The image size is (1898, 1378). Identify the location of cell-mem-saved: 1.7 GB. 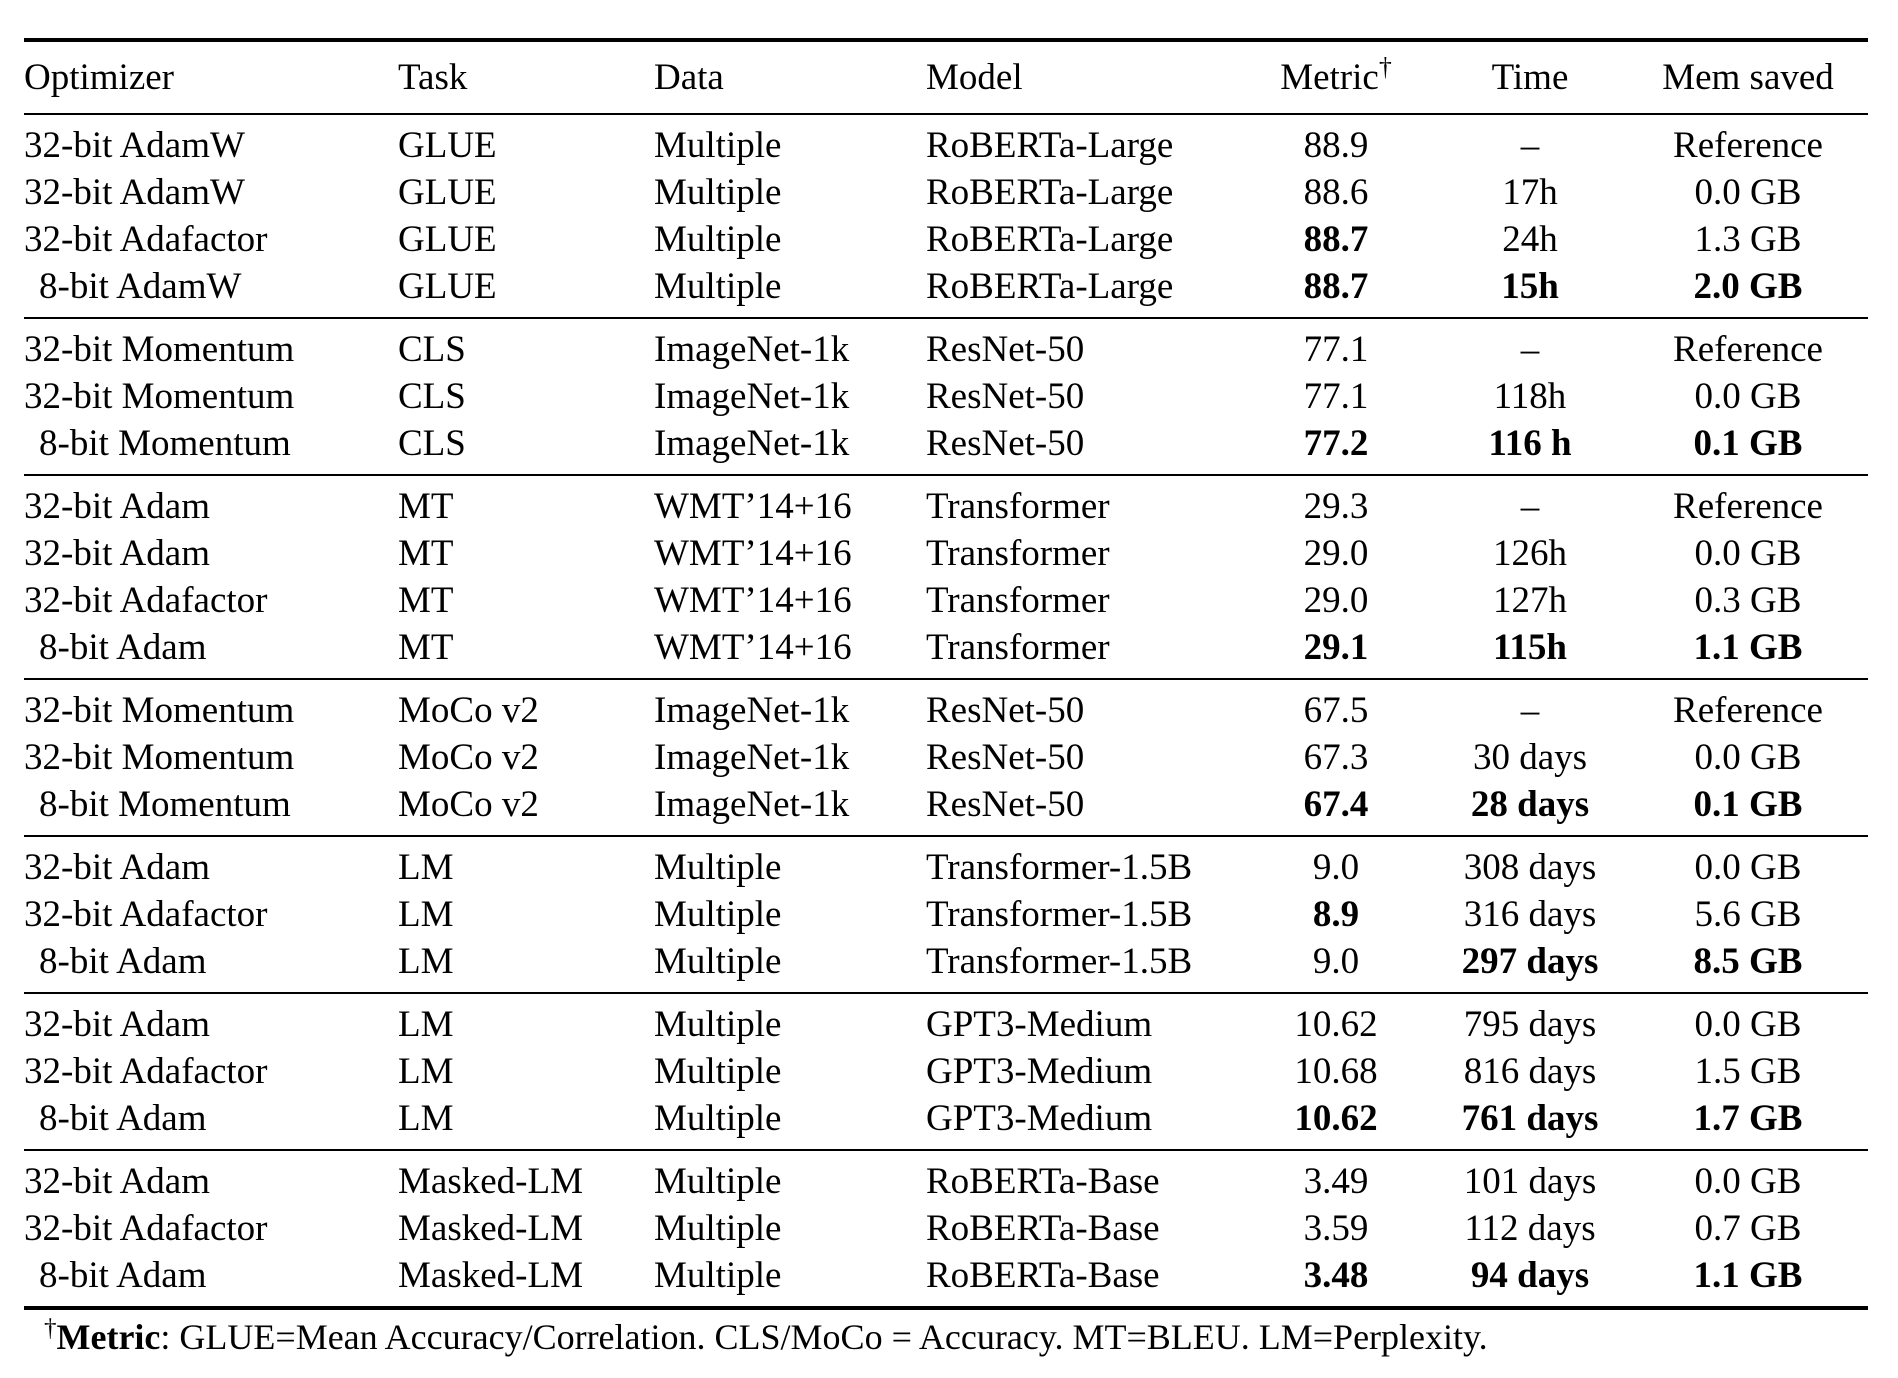
(1748, 1118).